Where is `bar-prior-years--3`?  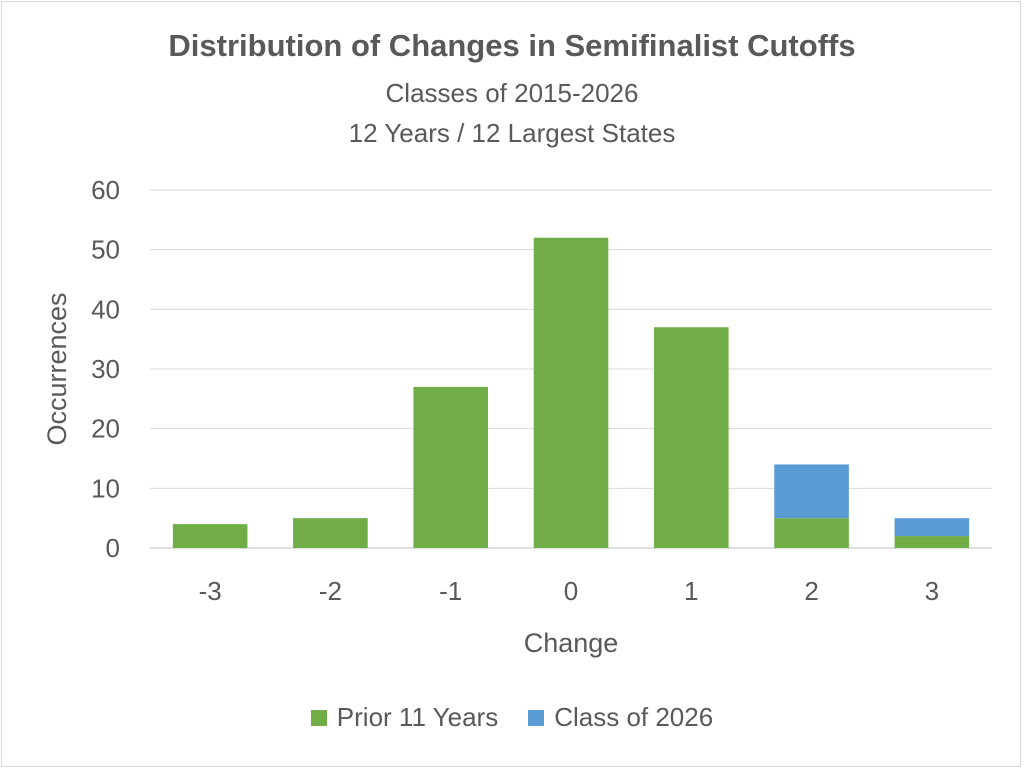
bar-prior-years--3 is located at coordinates (210, 536).